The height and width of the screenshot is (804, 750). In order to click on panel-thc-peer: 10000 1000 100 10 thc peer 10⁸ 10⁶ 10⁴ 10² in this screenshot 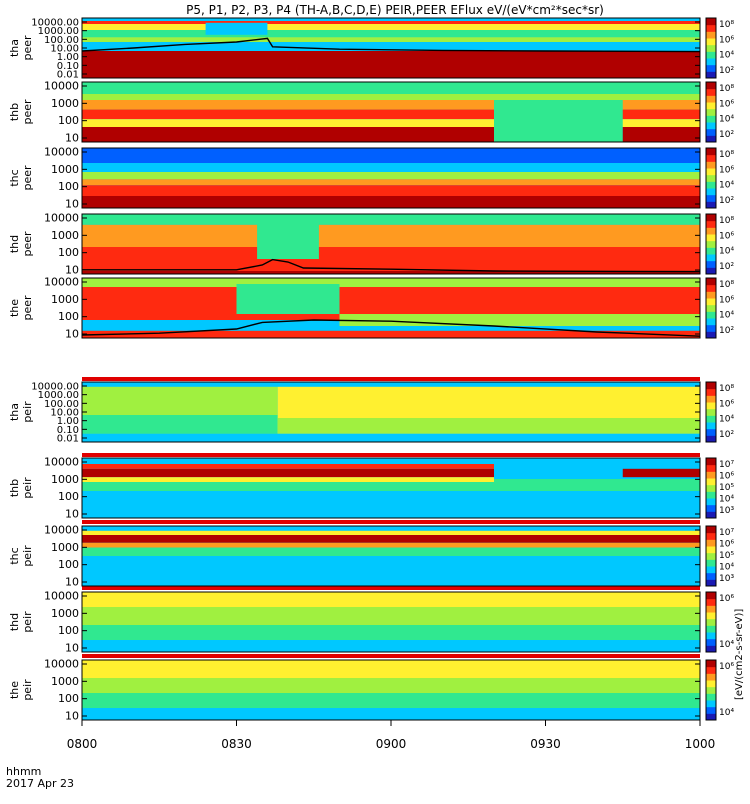, I will do `click(371, 178)`.